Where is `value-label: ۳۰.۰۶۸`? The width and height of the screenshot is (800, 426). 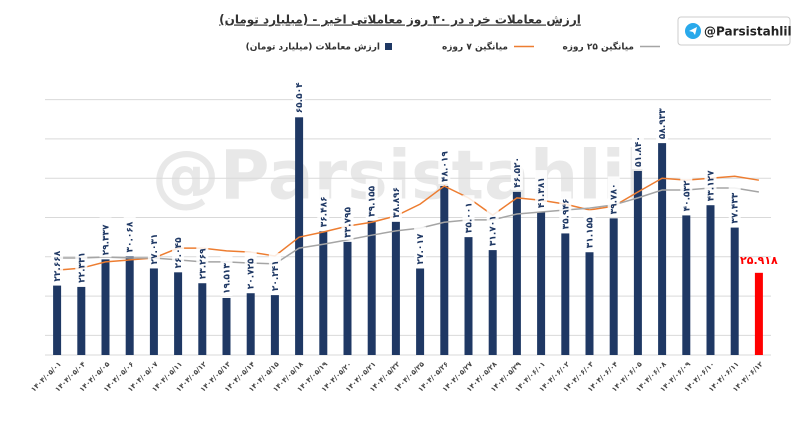
value-label: ۳۰.۰۶۸ is located at coordinates (131, 236).